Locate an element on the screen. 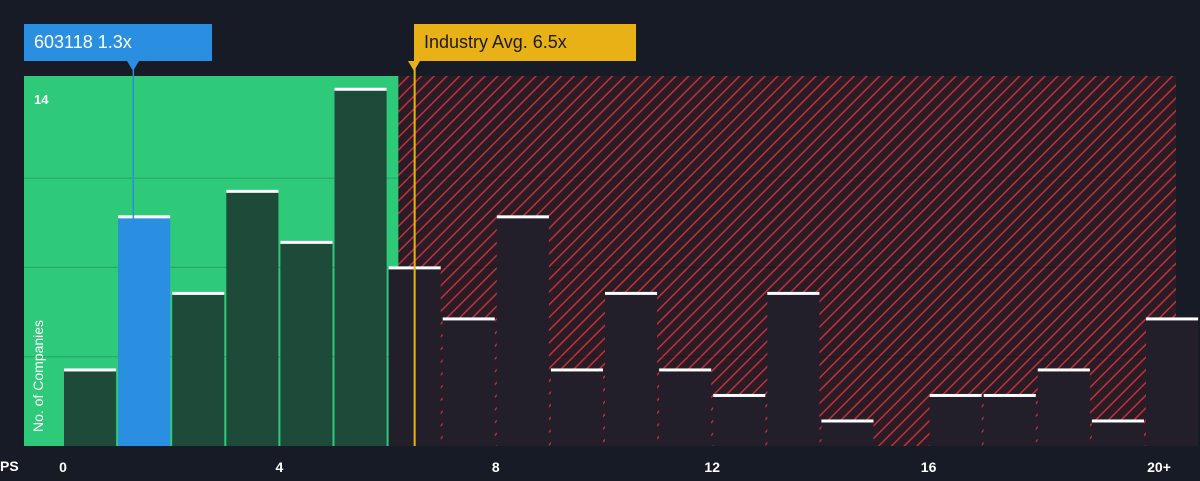 The width and height of the screenshot is (1200, 481). x-tick-label: 12 is located at coordinates (712, 467).